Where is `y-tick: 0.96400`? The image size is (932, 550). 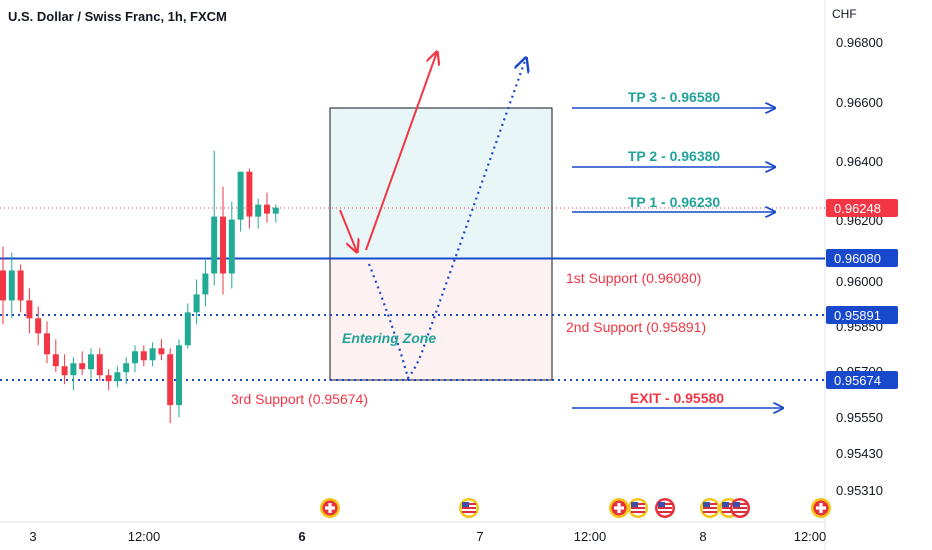
y-tick: 0.96400 is located at coordinates (859, 161).